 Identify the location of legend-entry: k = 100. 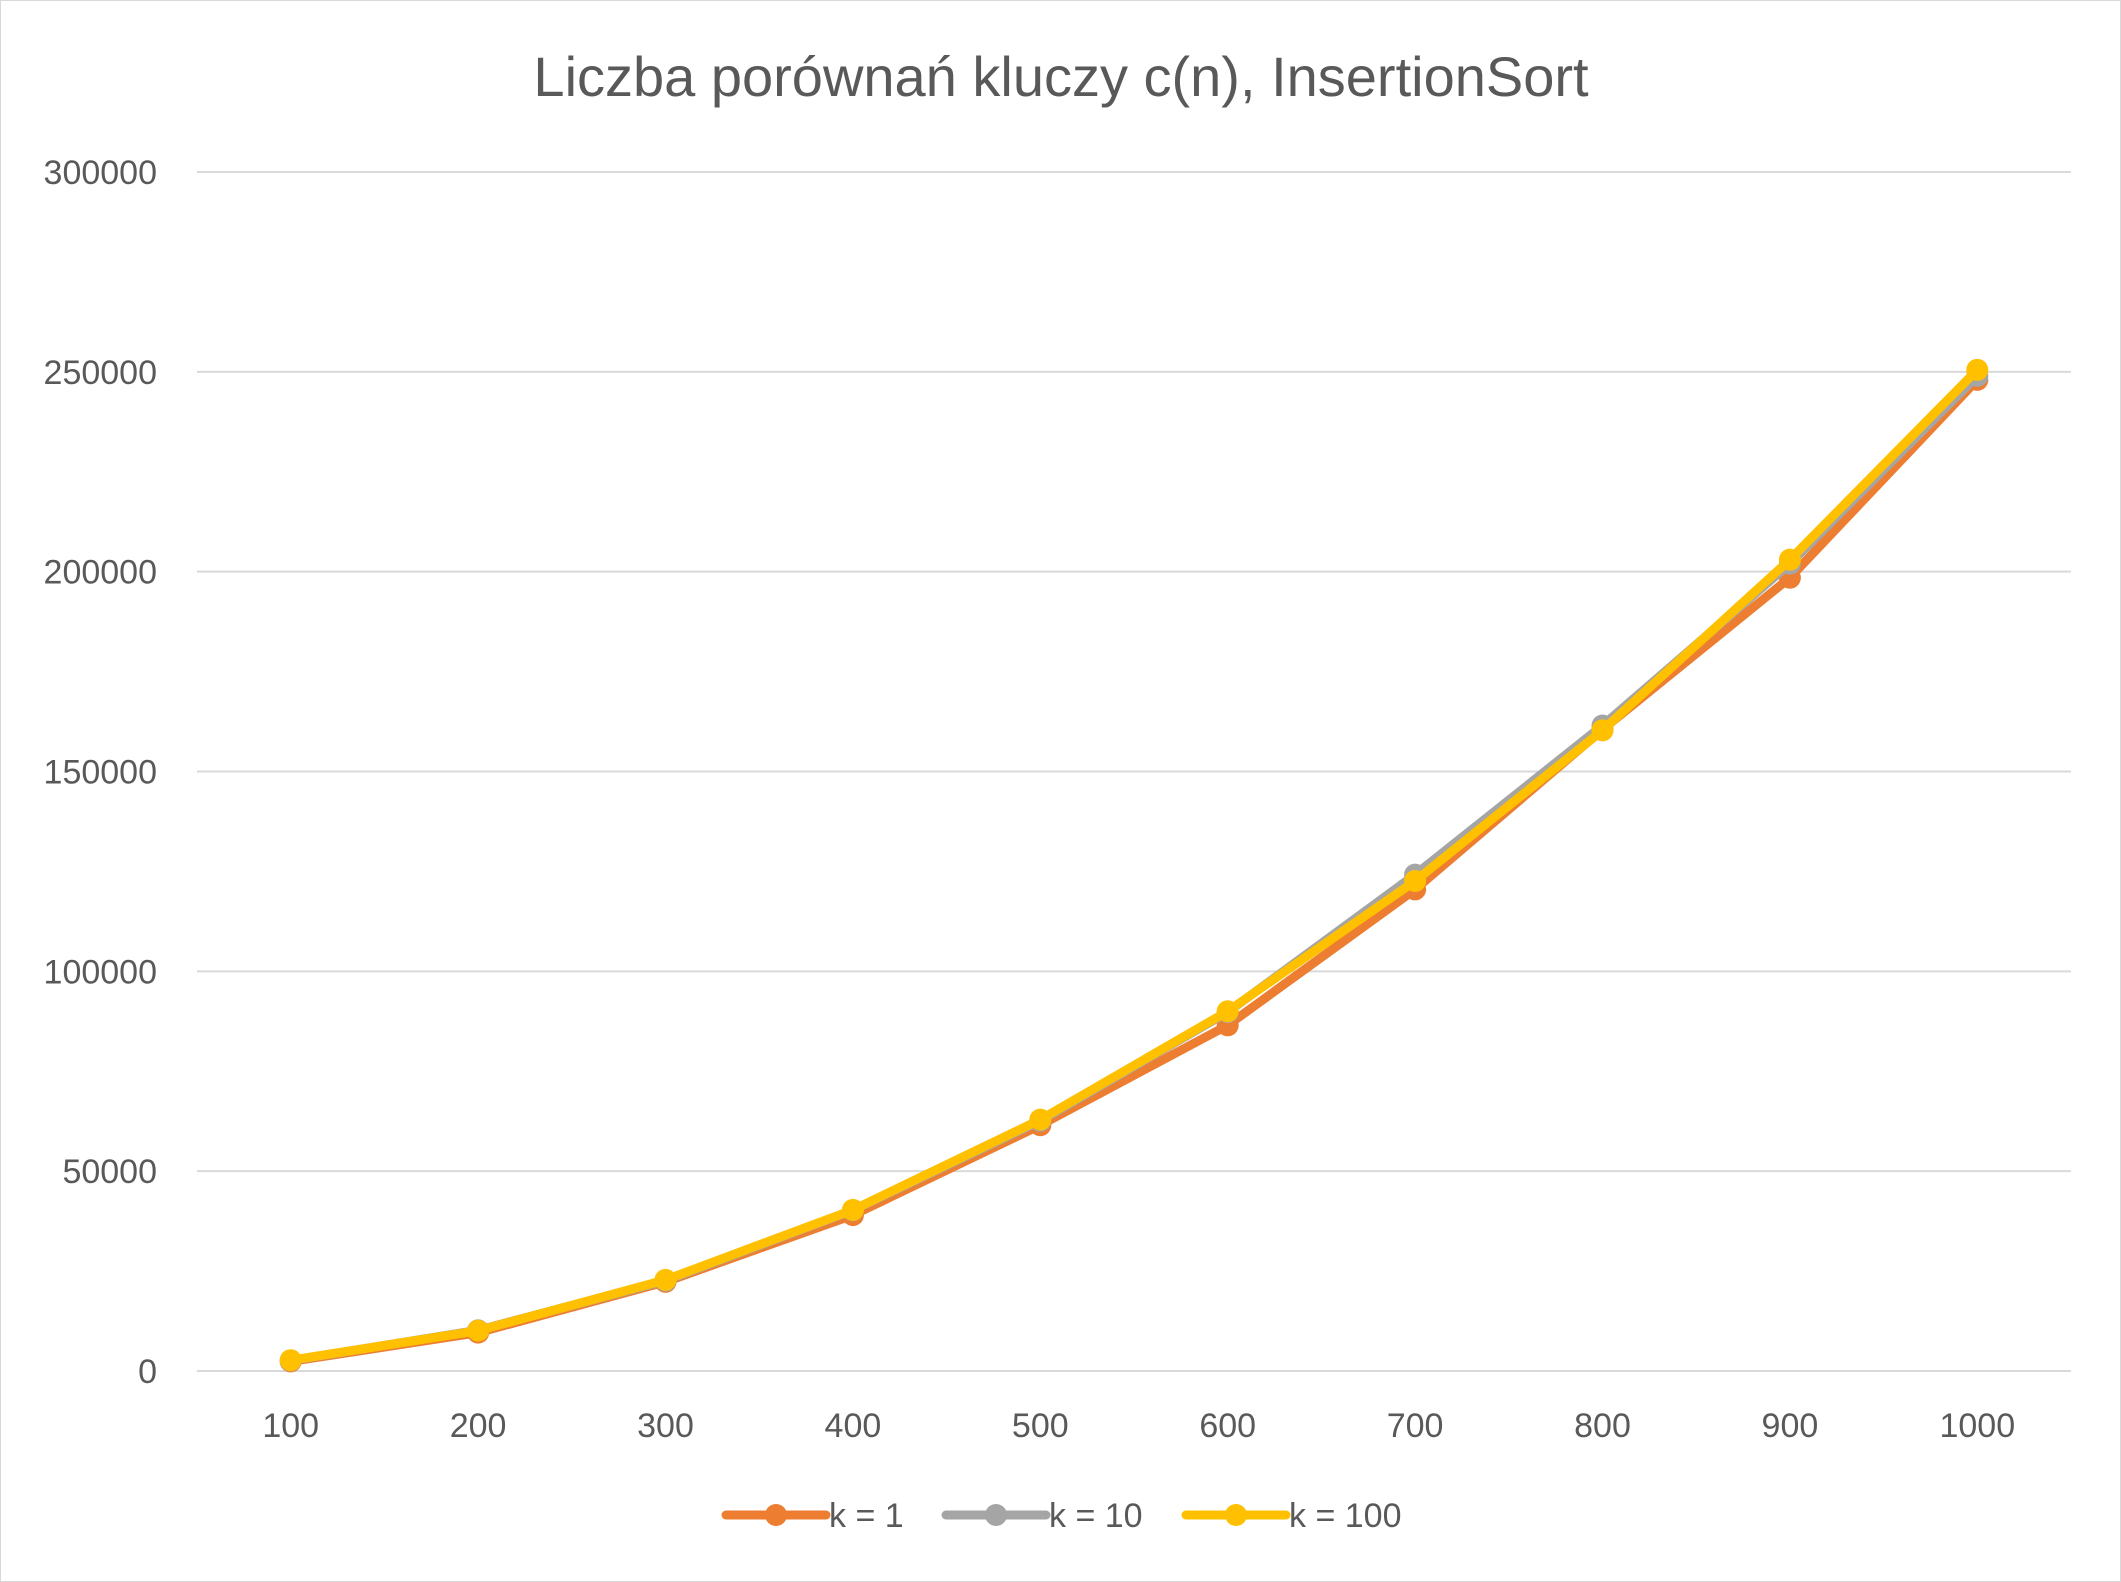
(1291, 1516).